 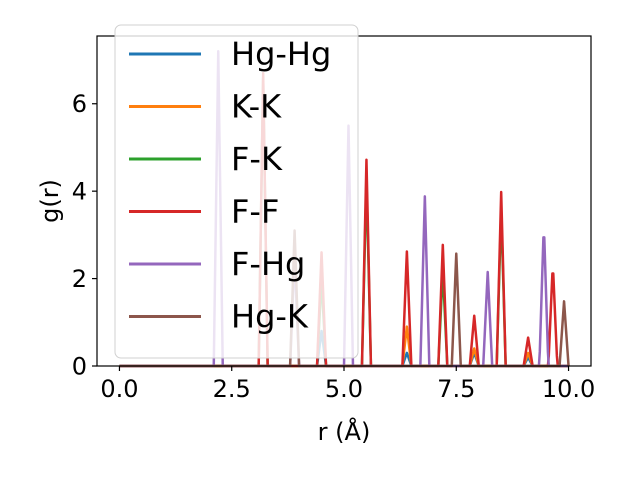 I want to click on x-tick-label: 2.5, so click(x=232, y=389).